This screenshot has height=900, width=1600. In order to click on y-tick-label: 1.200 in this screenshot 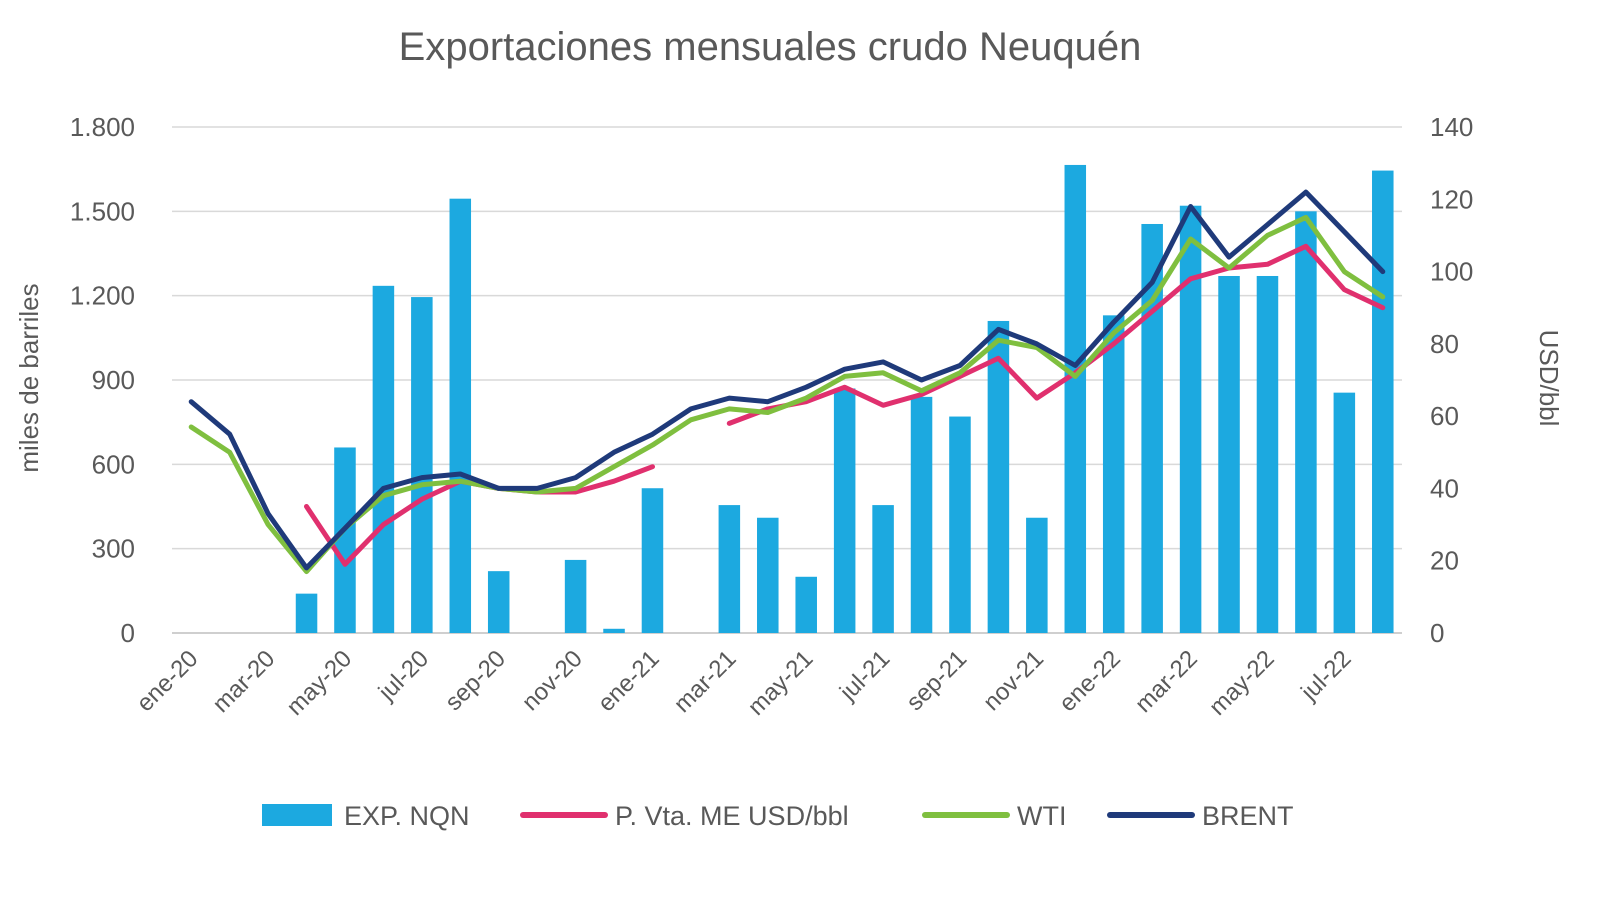, I will do `click(102, 296)`.